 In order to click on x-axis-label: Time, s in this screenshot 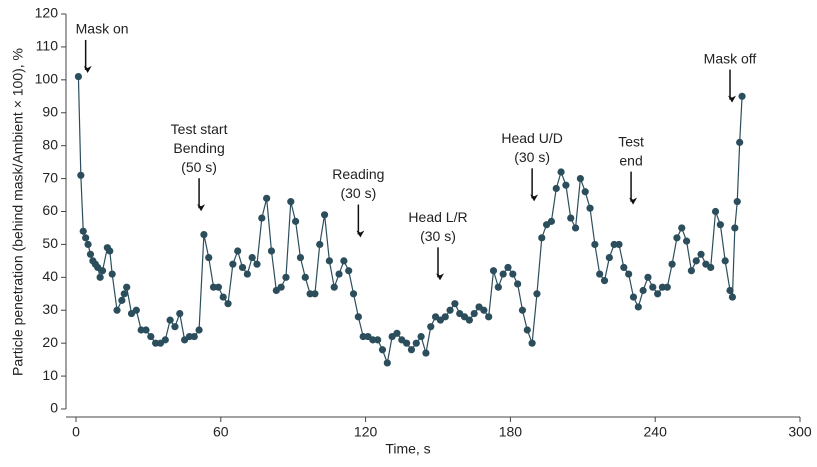, I will do `click(407, 449)`.